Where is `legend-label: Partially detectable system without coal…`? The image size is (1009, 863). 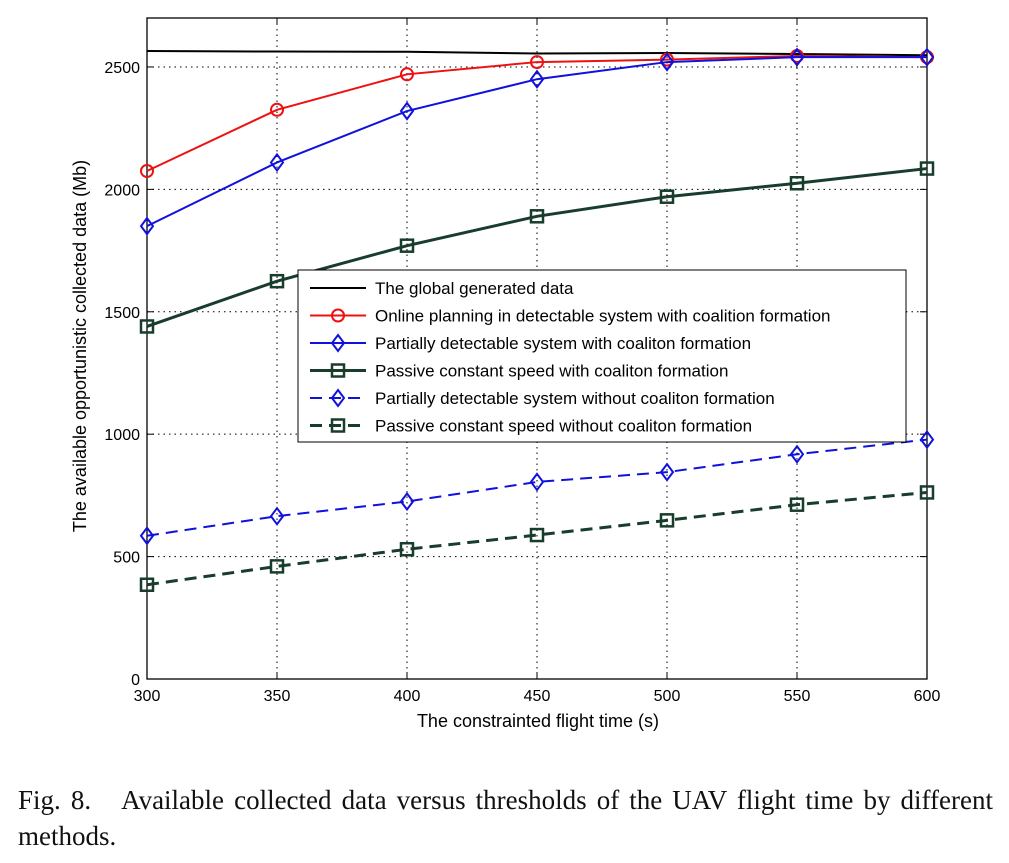
legend-label: Partially detectable system without coal… is located at coordinates (575, 398).